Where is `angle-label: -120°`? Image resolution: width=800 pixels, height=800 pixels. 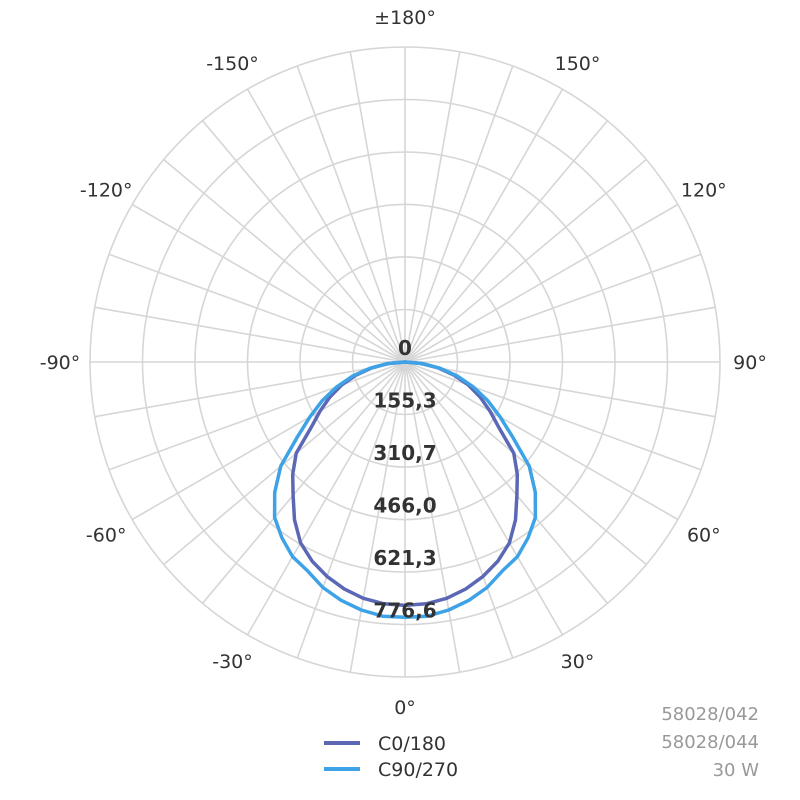
angle-label: -120° is located at coordinates (106, 191).